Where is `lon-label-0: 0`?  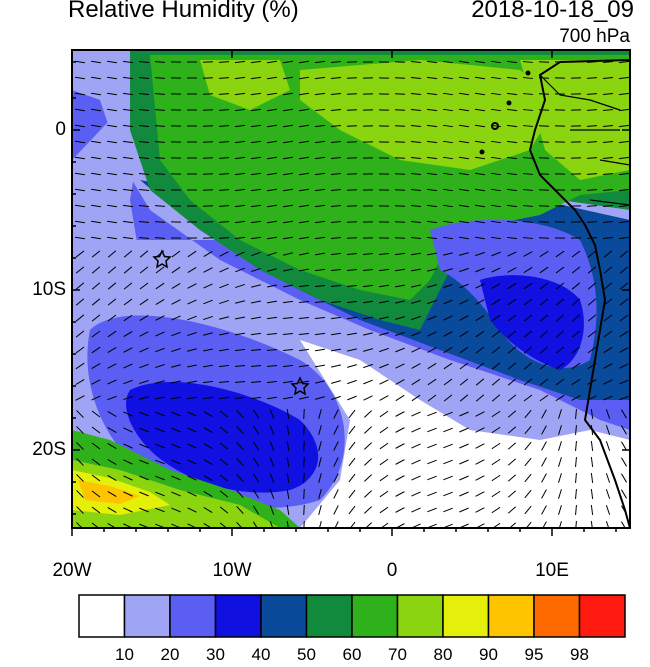
lon-label-0: 0 is located at coordinates (392, 570).